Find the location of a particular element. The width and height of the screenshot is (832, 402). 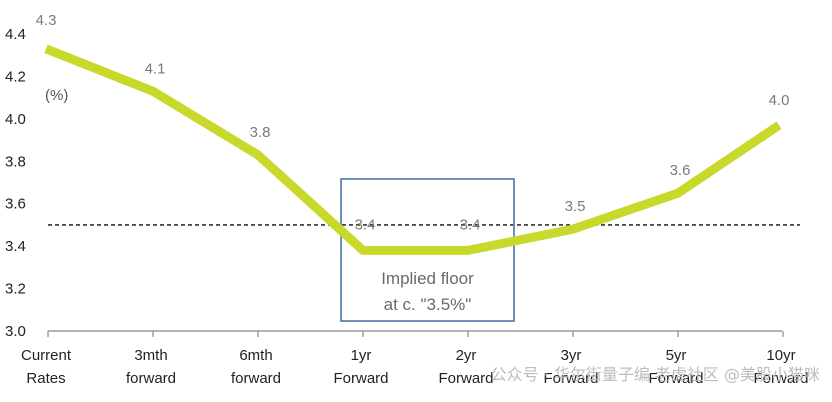

y-axis-unit-label: (%) is located at coordinates (56, 95).